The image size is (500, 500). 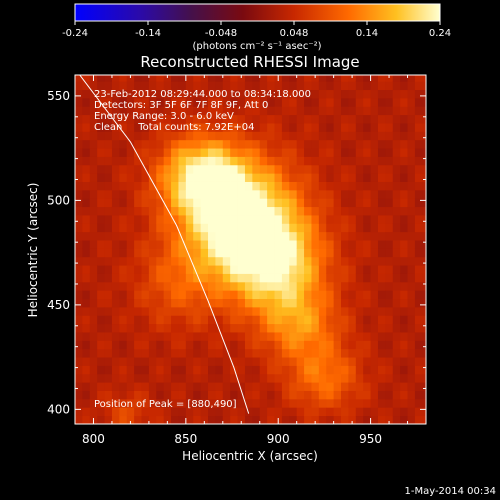 What do you see at coordinates (367, 33) in the screenshot?
I see `colorbar-tick-label: 0.14` at bounding box center [367, 33].